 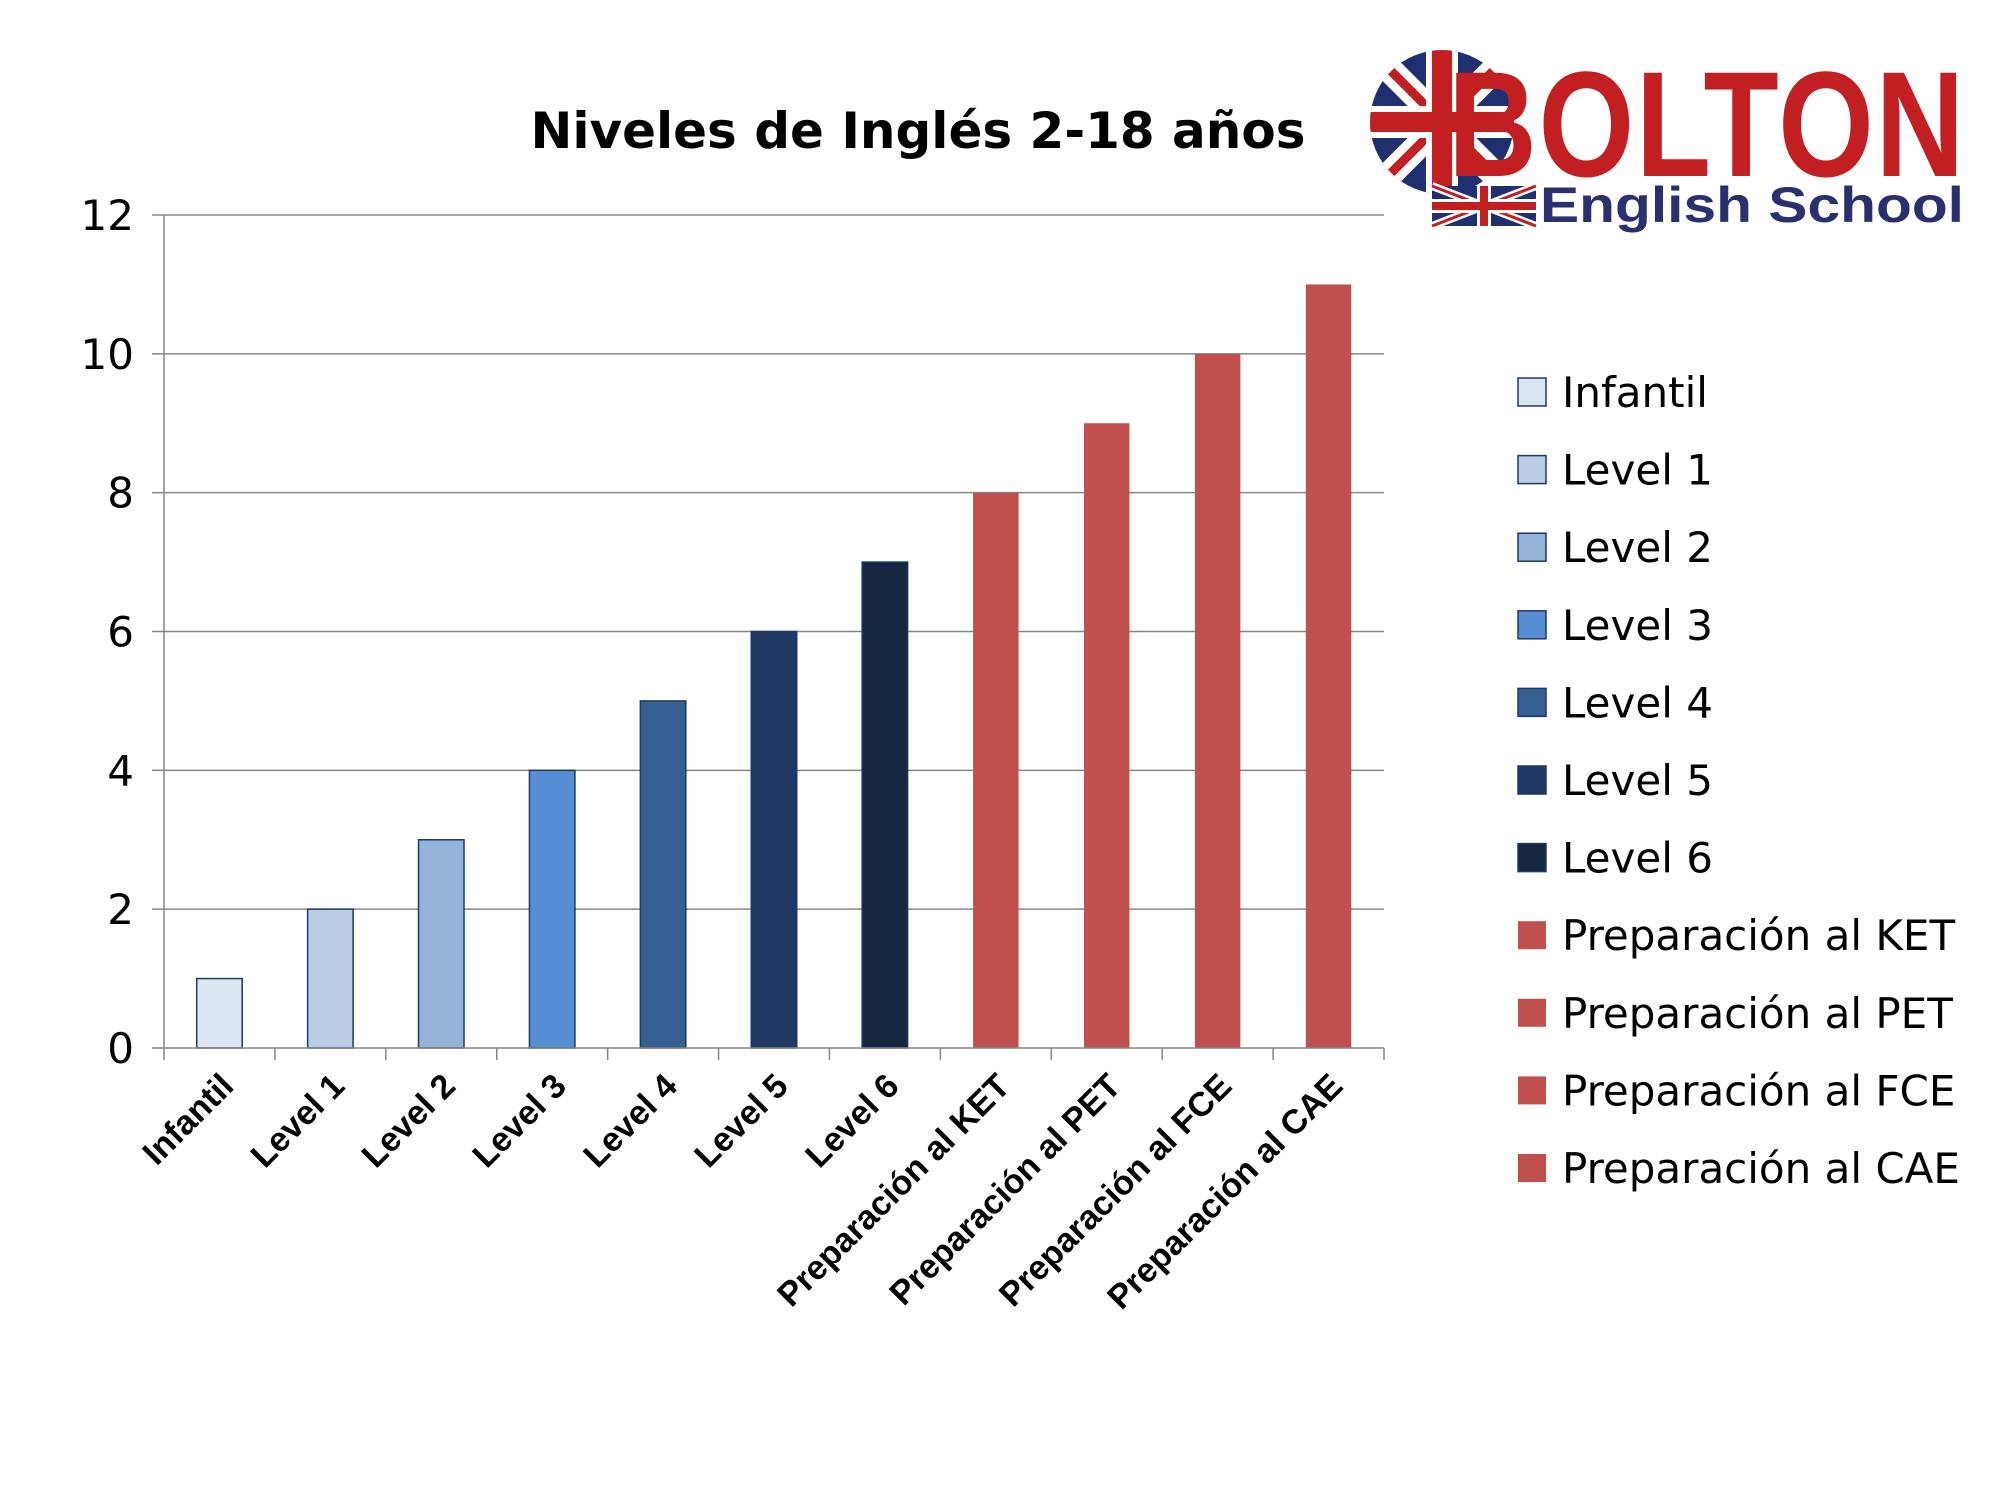 I want to click on x-tick-label: Level 6, so click(x=852, y=1121).